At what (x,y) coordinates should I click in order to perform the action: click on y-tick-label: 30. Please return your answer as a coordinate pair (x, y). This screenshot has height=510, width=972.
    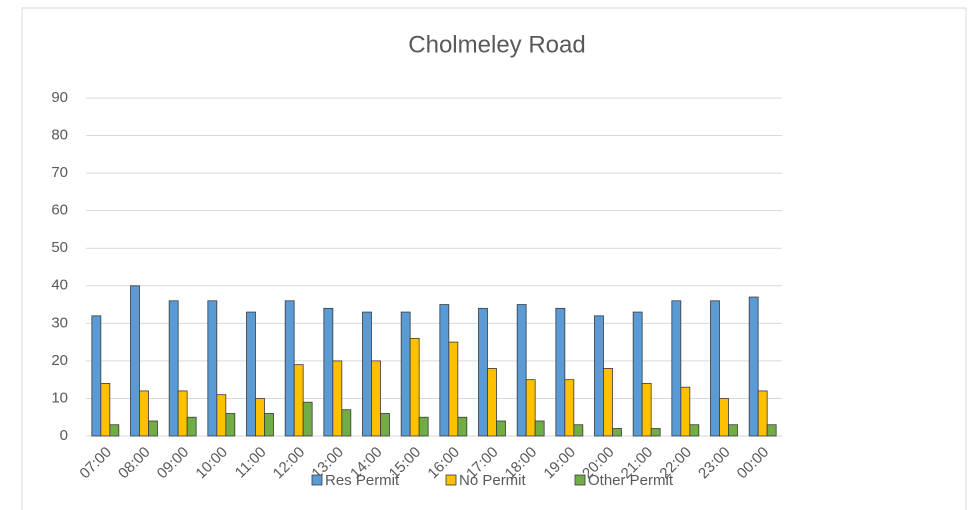
    Looking at the image, I should click on (59, 322).